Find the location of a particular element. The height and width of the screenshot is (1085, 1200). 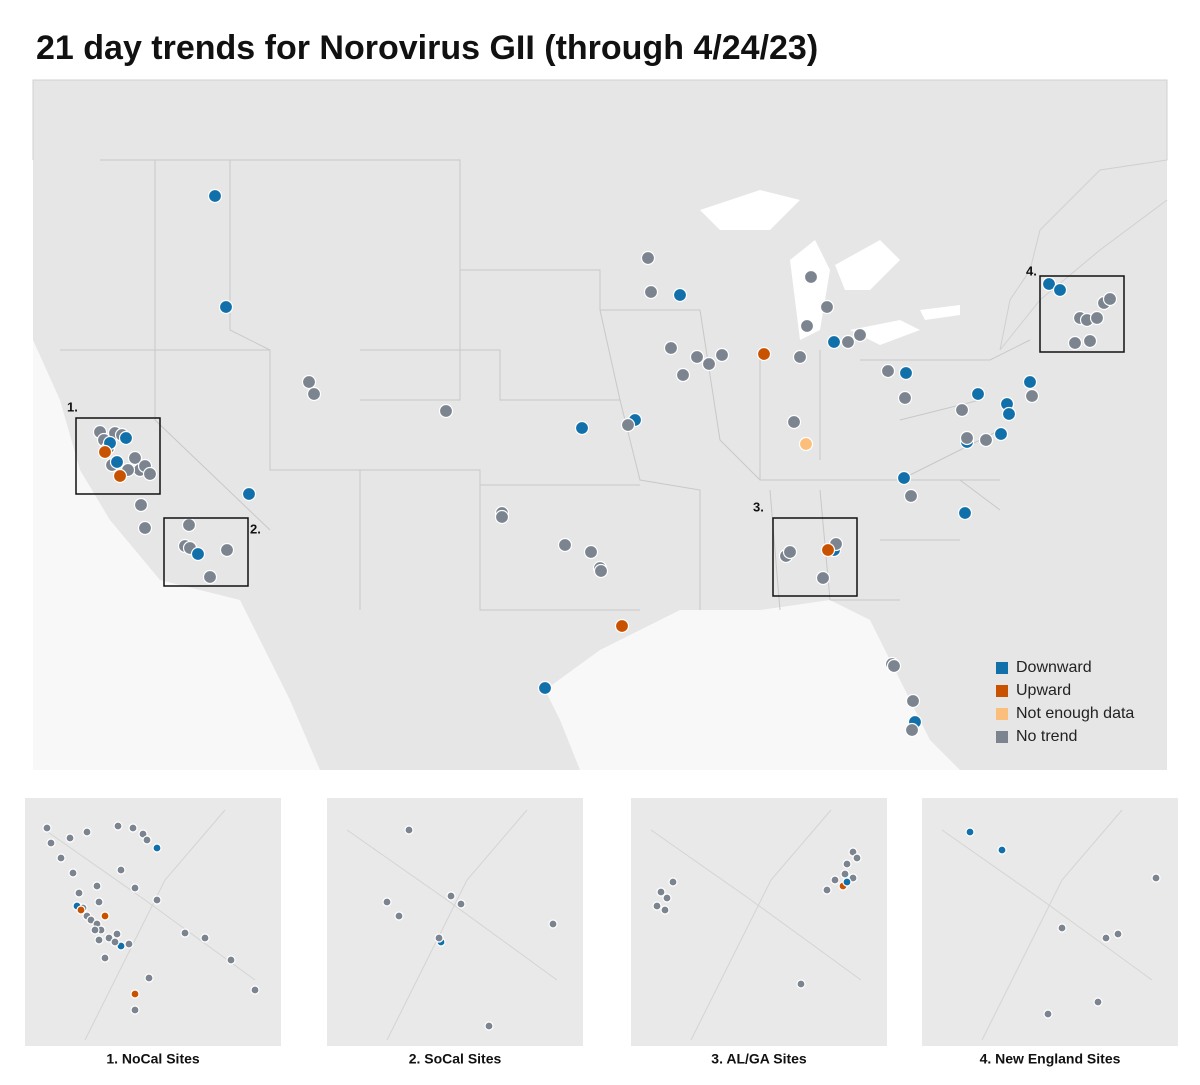

inset-label: 2. SoCal Sites is located at coordinates (455, 1059).